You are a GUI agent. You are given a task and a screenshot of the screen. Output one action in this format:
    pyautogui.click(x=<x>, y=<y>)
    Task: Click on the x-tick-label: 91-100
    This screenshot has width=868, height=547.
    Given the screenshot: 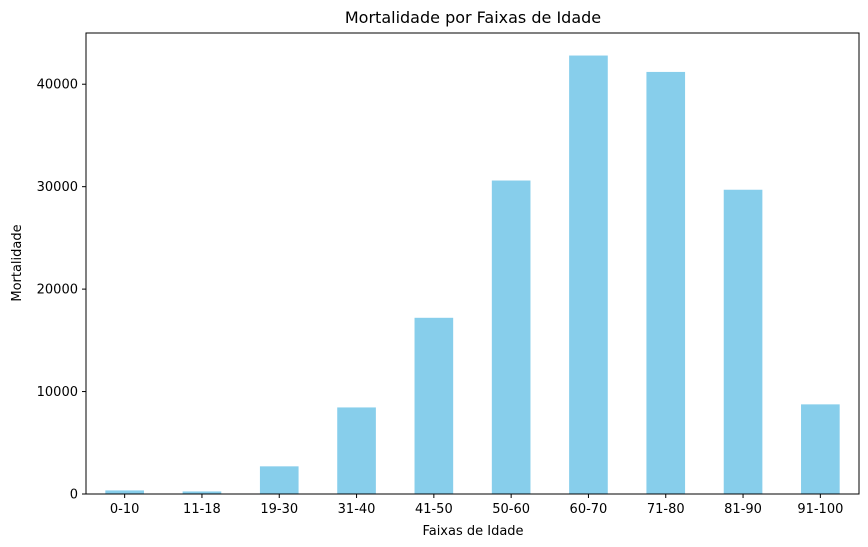 What is the action you would take?
    pyautogui.click(x=820, y=509)
    